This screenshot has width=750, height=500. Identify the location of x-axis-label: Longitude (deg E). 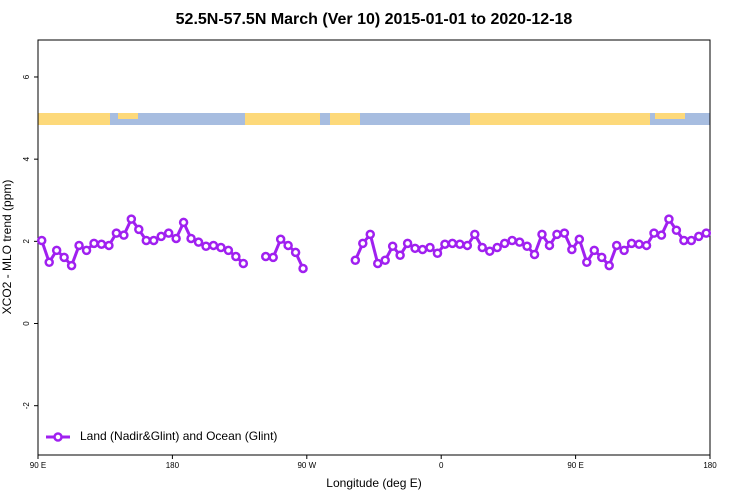
(373, 483).